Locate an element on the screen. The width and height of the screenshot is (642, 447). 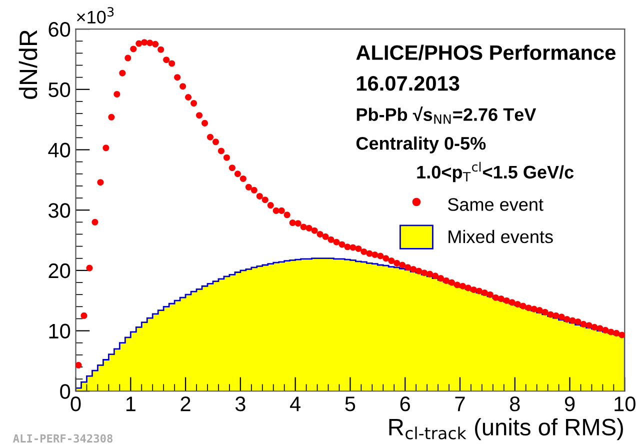
x-tick-label: 6 is located at coordinates (405, 404).